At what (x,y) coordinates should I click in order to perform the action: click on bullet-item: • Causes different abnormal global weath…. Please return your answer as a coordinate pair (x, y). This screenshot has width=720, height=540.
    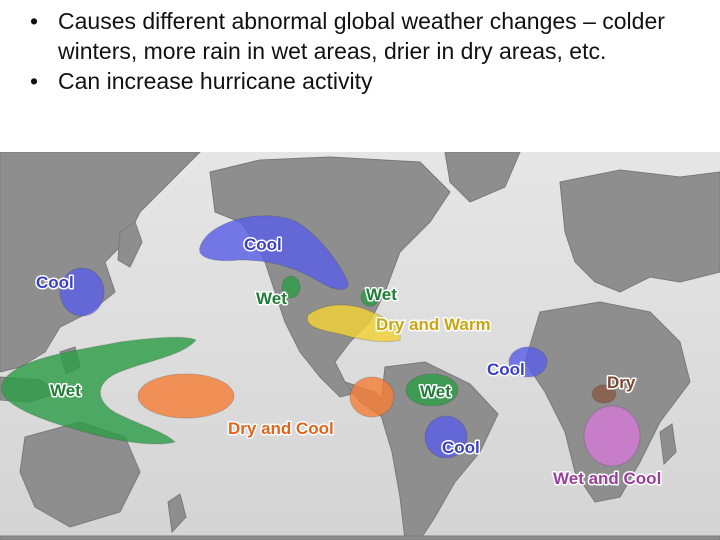
    Looking at the image, I should click on (375, 36).